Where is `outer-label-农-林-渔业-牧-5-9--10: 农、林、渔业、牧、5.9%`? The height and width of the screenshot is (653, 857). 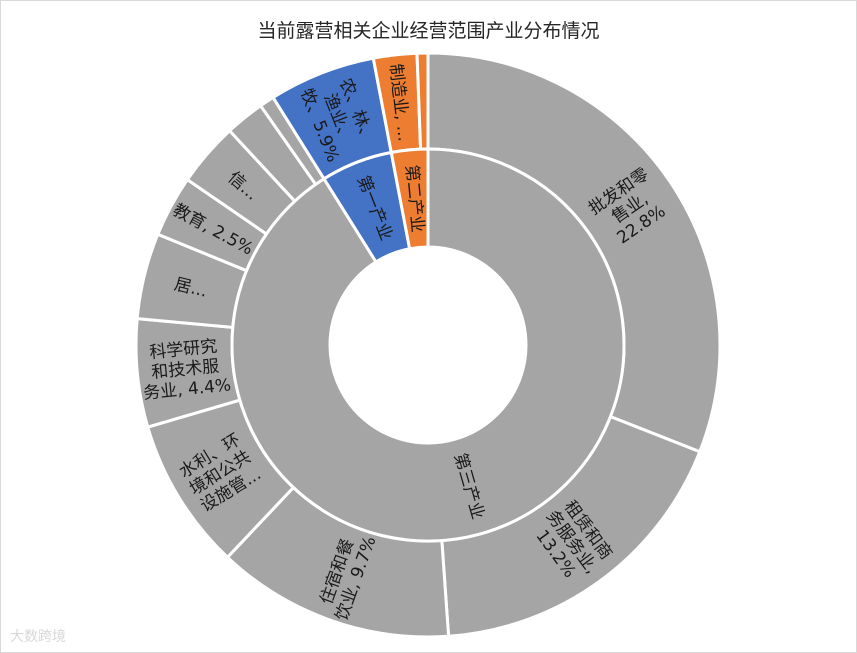
outer-label-农-林-渔业-牧-5-9--10: 农、林、渔业、牧、5.9% is located at coordinates (338, 118).